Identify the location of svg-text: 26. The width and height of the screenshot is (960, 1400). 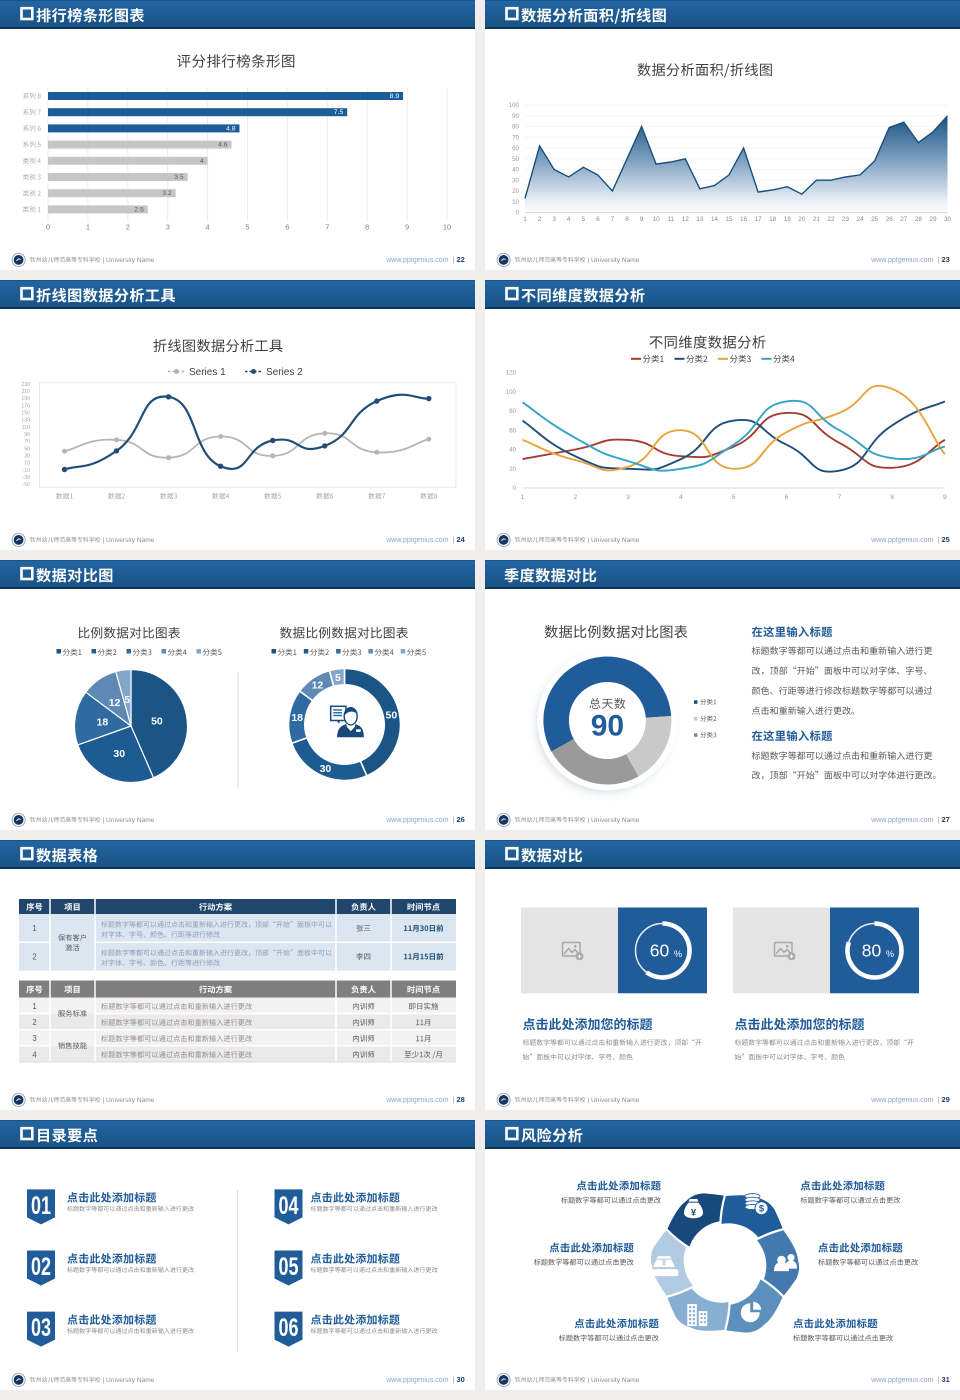
(461, 819).